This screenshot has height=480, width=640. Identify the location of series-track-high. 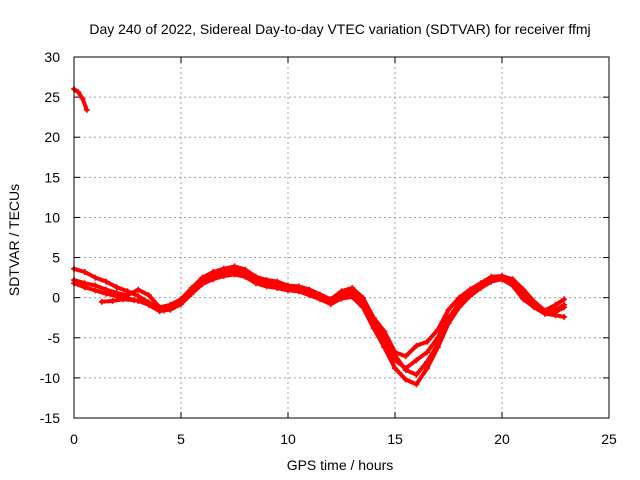
(80, 99).